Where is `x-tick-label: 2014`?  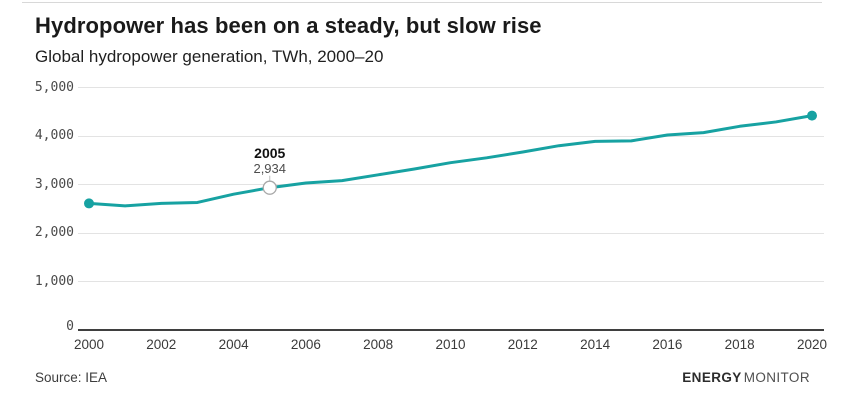
x-tick-label: 2014 is located at coordinates (595, 344).